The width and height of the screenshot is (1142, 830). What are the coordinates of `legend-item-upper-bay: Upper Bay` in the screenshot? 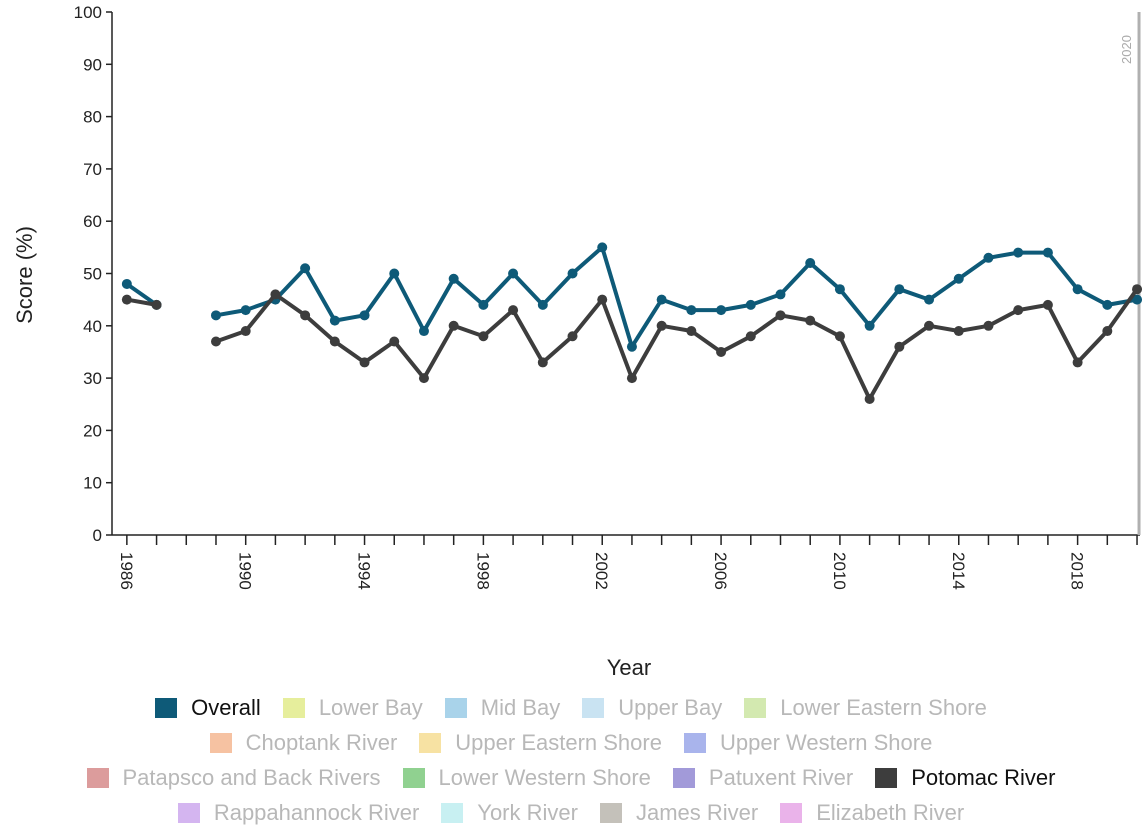 It's located at (652, 708).